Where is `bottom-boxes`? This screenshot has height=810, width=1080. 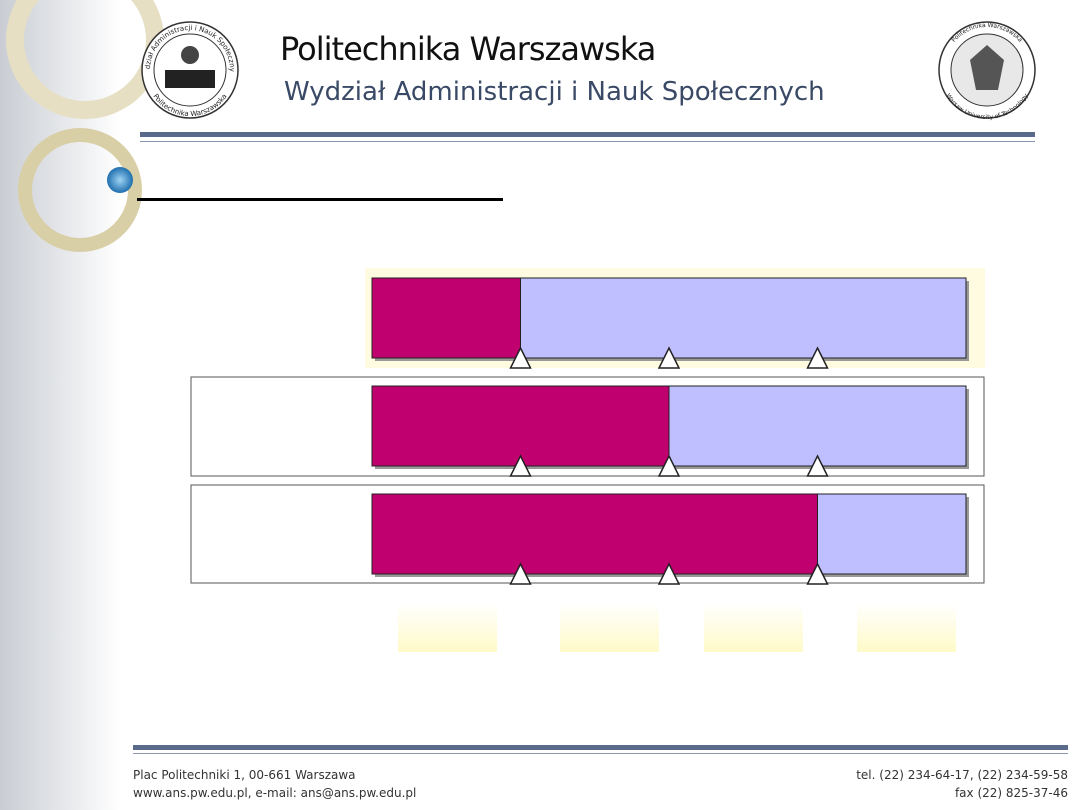
bottom-boxes is located at coordinates (677, 627).